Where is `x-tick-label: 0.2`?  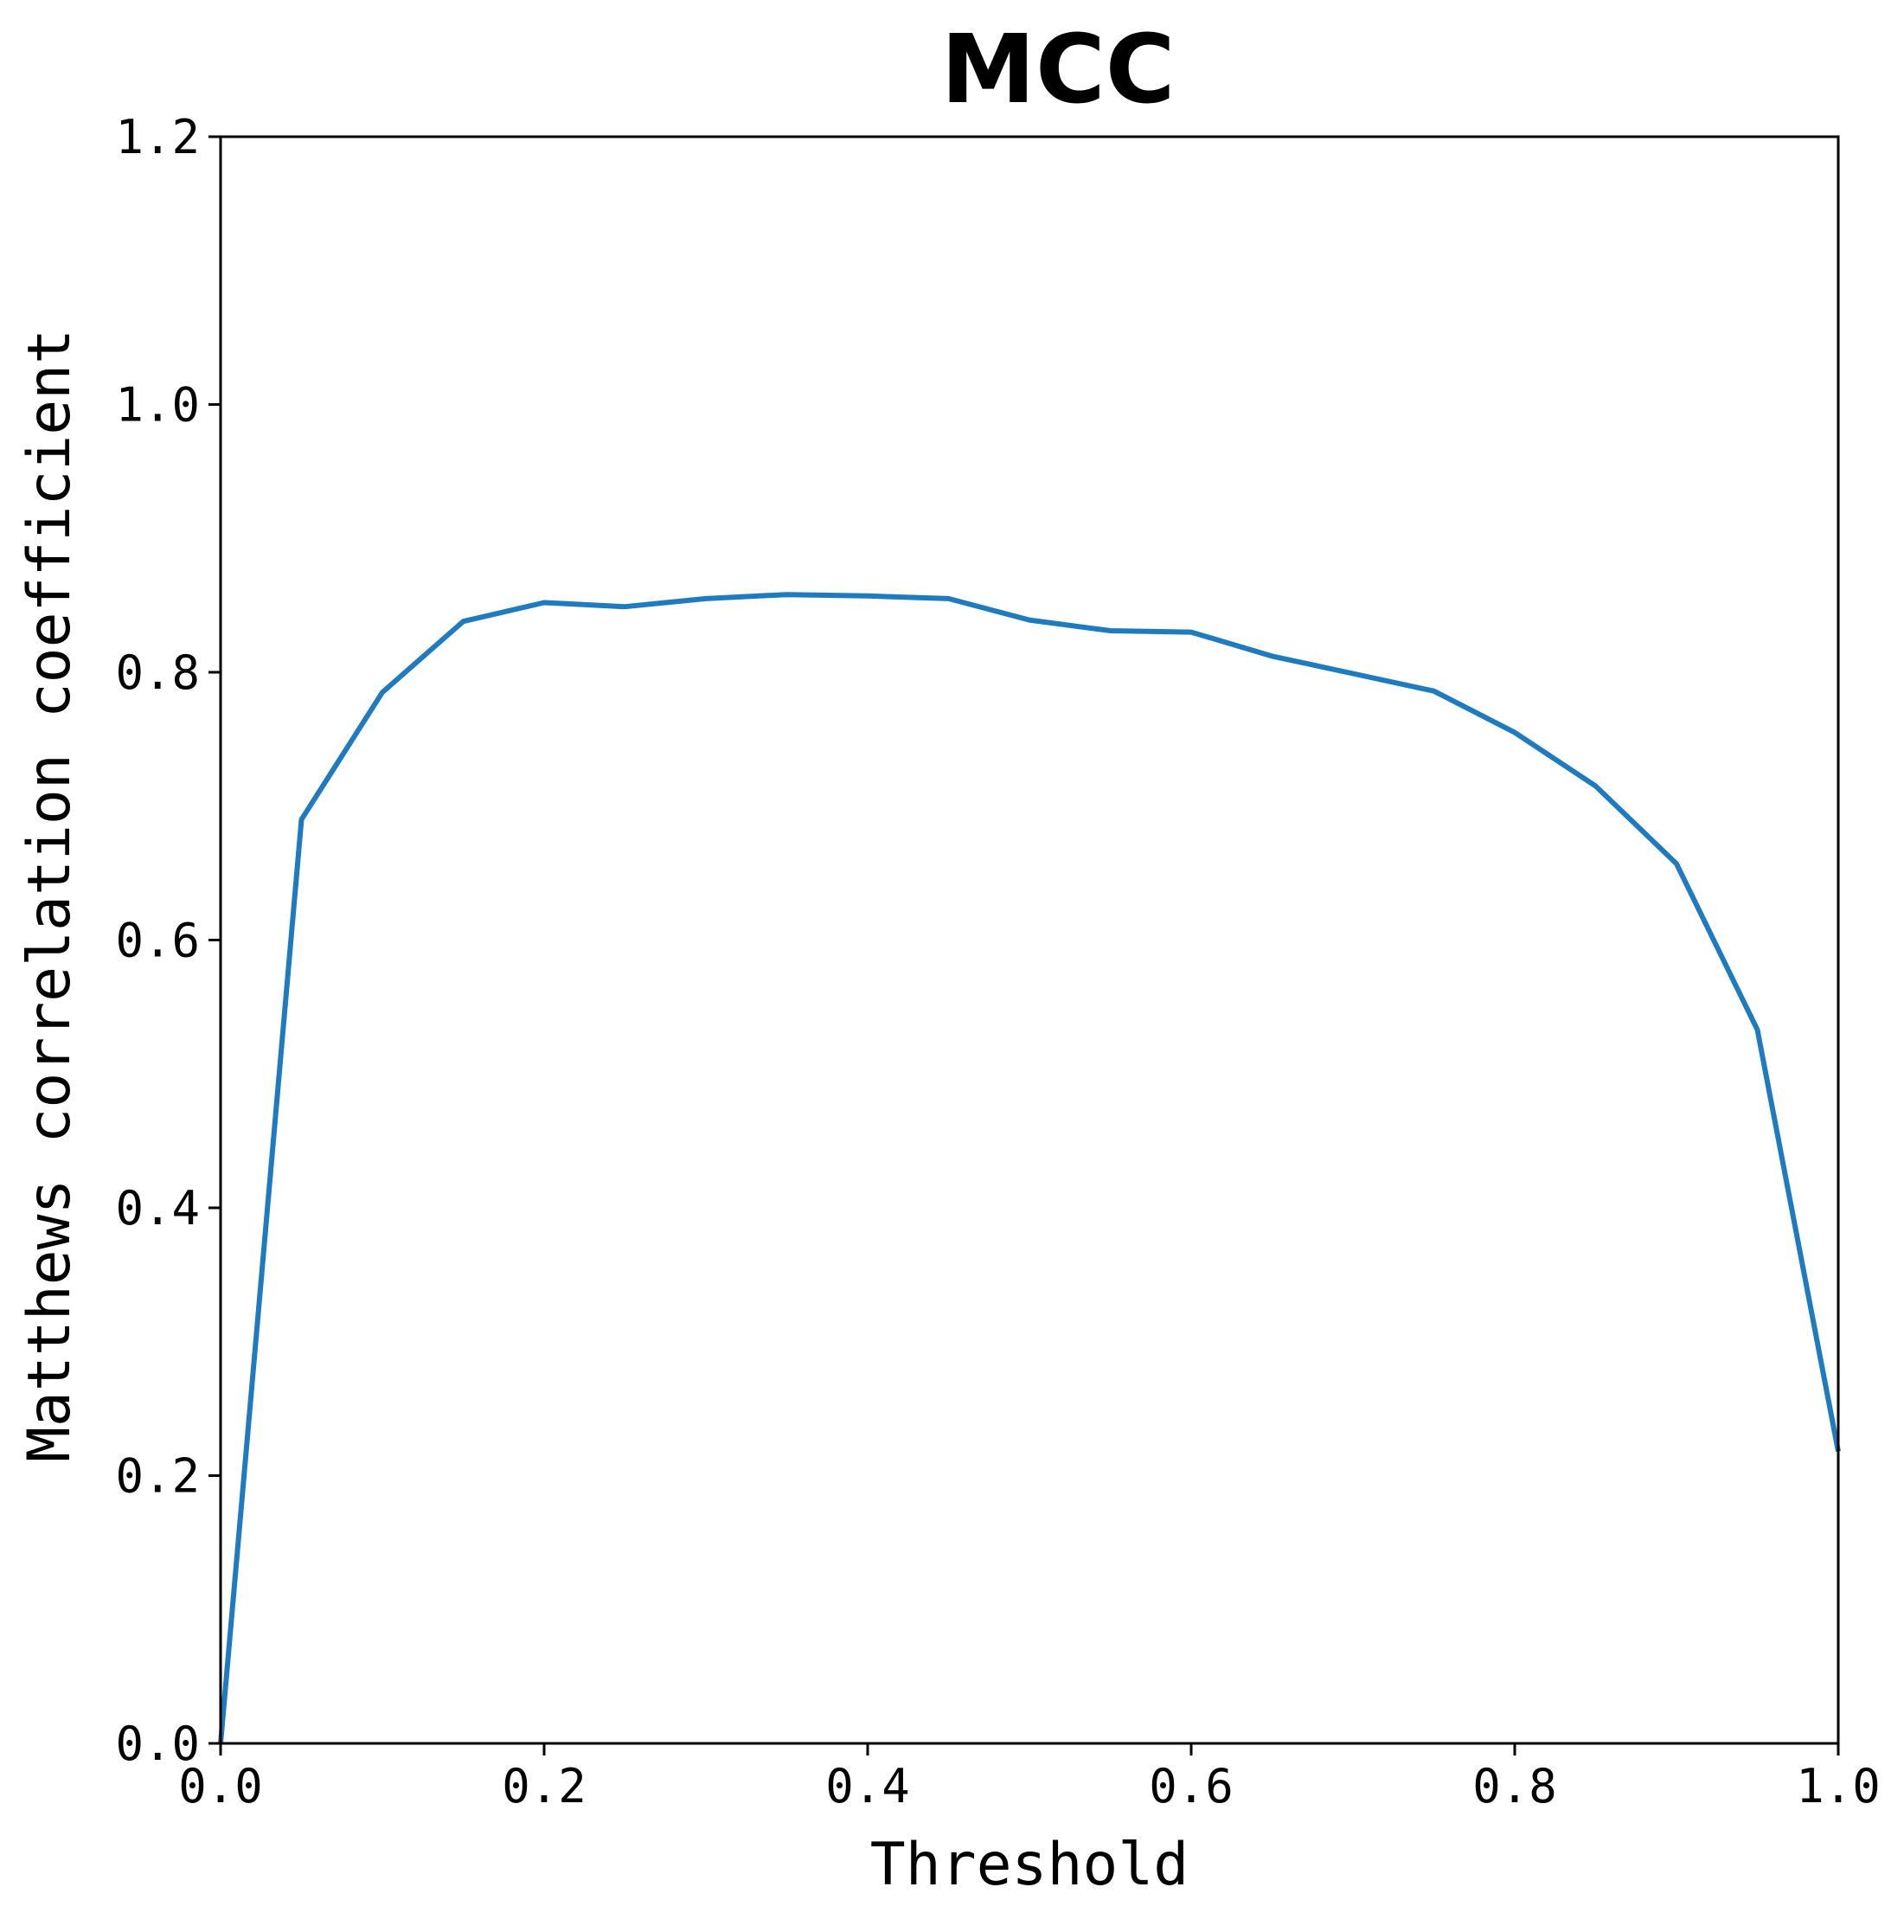
x-tick-label: 0.2 is located at coordinates (544, 1786).